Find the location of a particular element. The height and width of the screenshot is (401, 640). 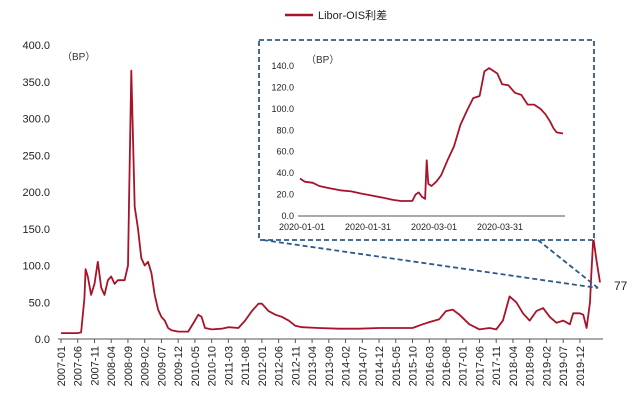

y-tick-label: 300.0 is located at coordinates (36, 120).